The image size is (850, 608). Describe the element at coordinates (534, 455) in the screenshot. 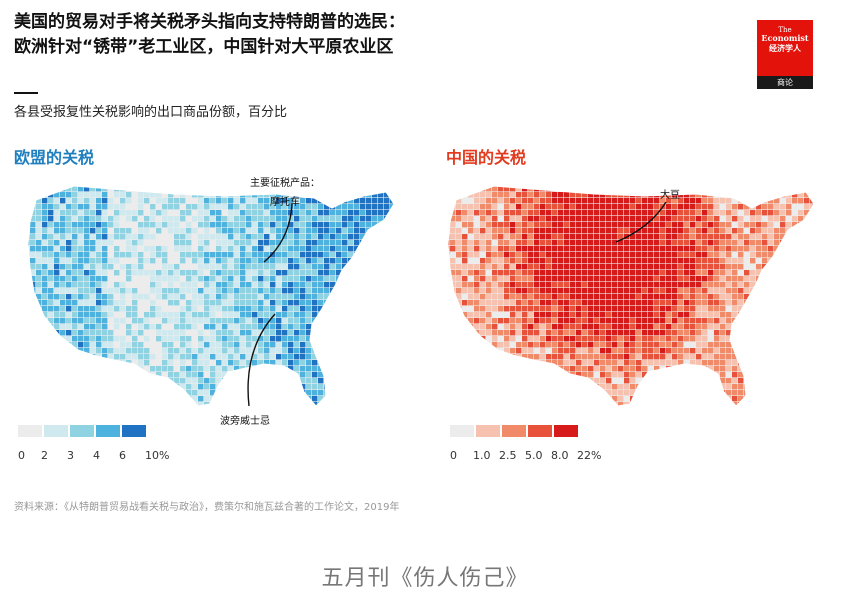

I see `legend-tick-label: 5.0` at that location.